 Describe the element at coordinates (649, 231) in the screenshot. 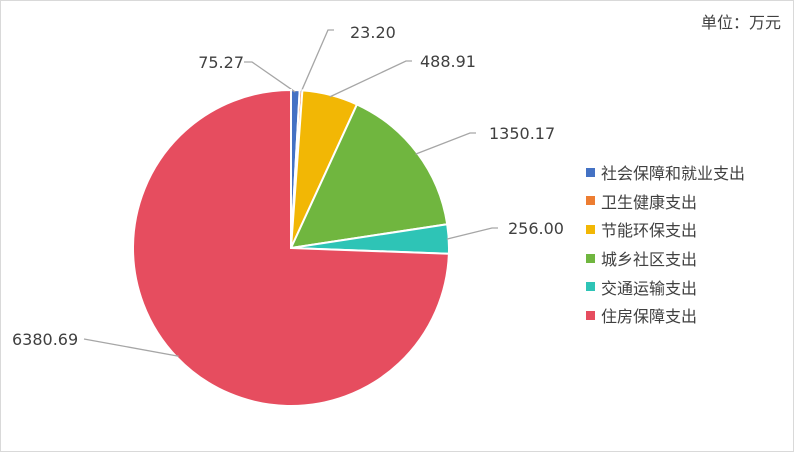

I see `legend-label: 节能环保支出` at that location.